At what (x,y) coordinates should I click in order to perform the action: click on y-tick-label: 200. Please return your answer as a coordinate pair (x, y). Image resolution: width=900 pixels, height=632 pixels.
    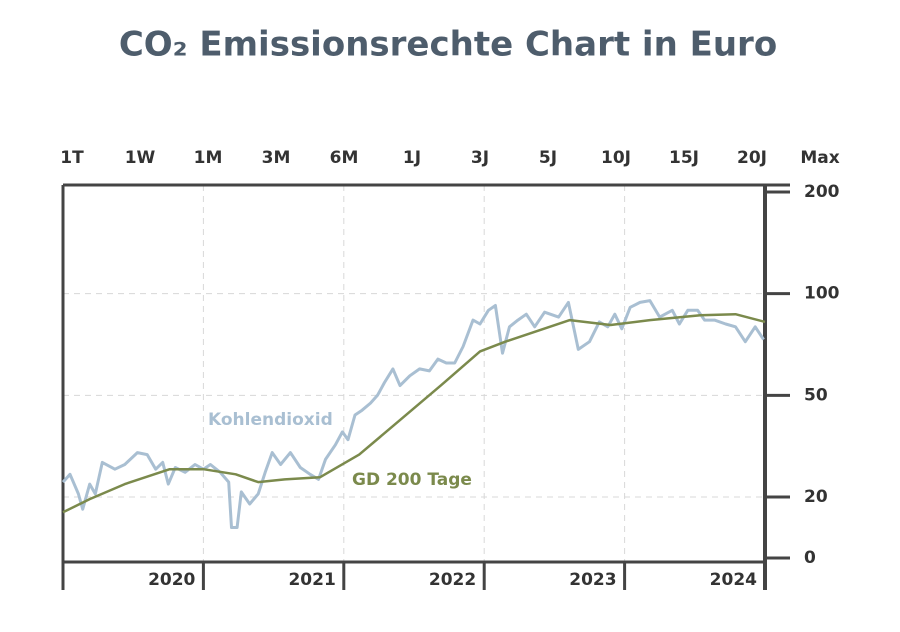
    Looking at the image, I should click on (822, 192).